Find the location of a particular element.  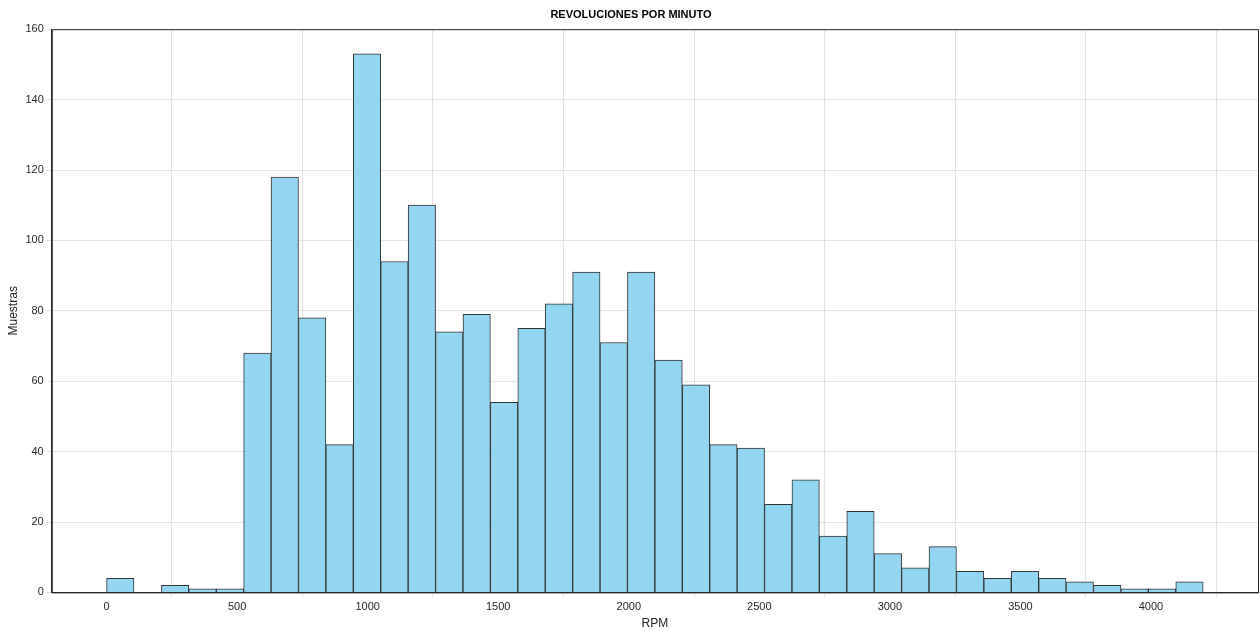

y-tick-label: 160 is located at coordinates (34, 28).